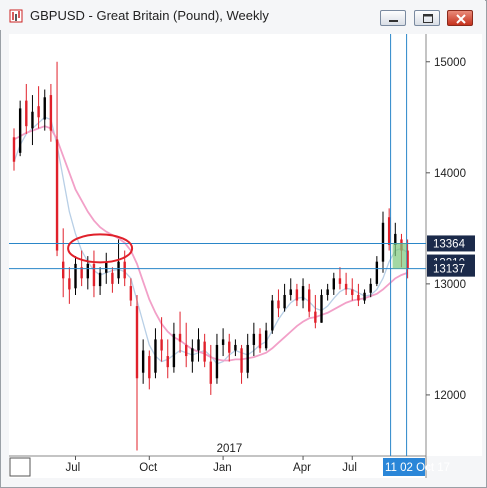 Image resolution: width=487 pixels, height=488 pixels. Describe the element at coordinates (148, 468) in the screenshot. I see `x-tick-label: Oct` at that location.